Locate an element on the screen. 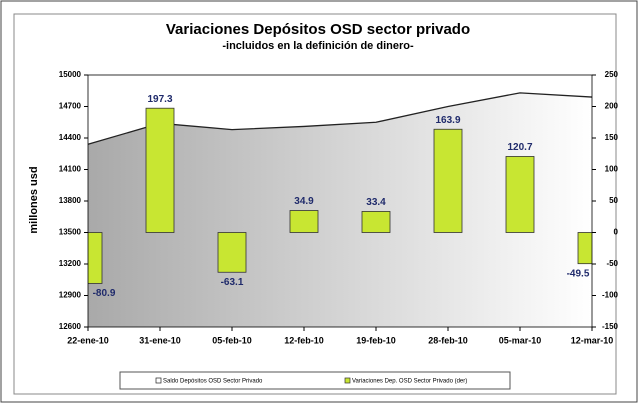 Image resolution: width=638 pixels, height=403 pixels. chart-subtitle: -incluidos en la definición de dinero- is located at coordinates (318, 46).